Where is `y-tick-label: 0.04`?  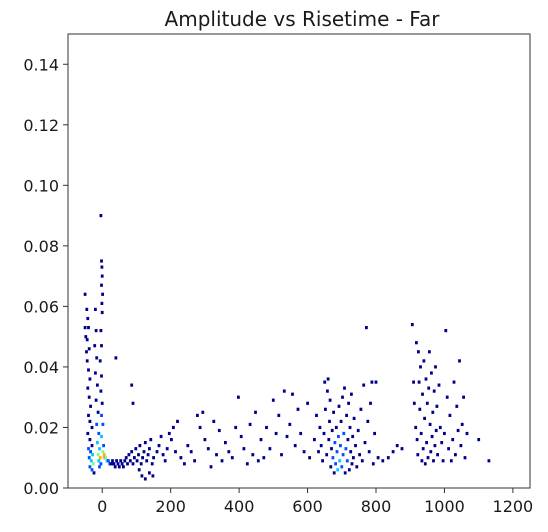
y-tick-label: 0.04 is located at coordinates (41, 367).